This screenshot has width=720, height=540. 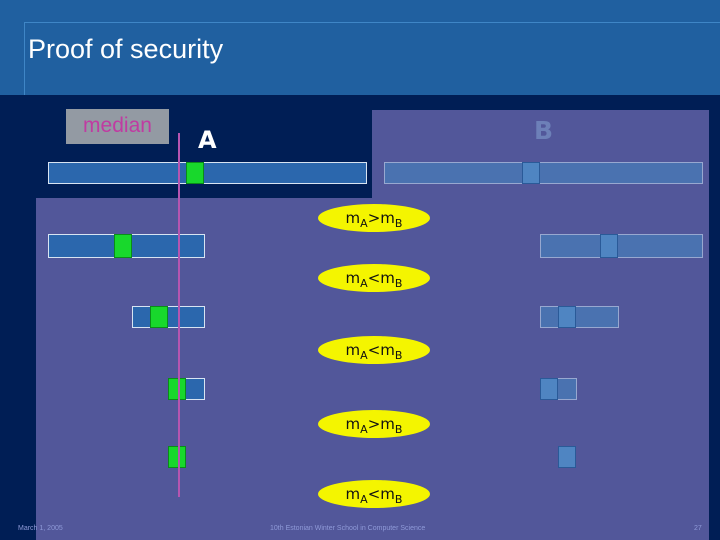 I want to click on comparison-round-4: mA>mB, so click(x=374, y=424).